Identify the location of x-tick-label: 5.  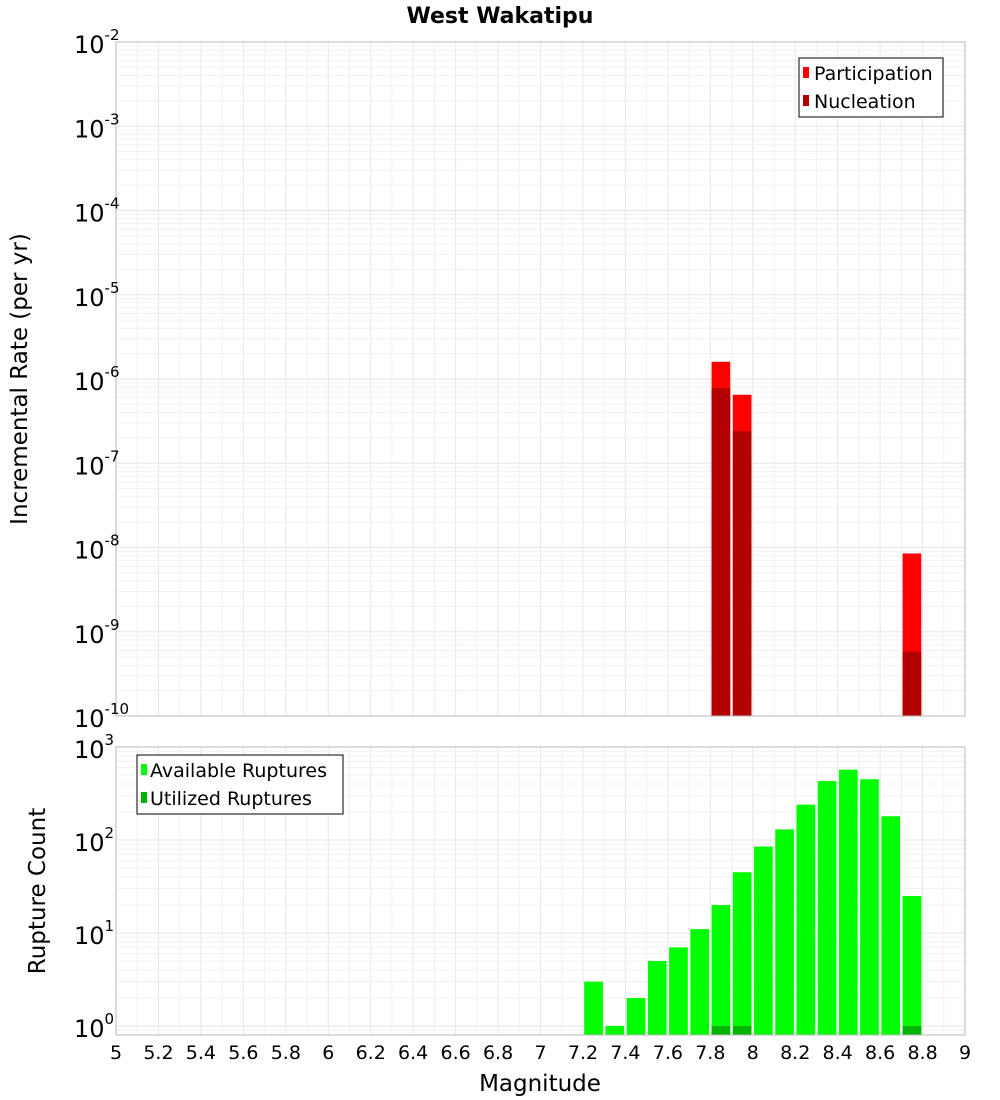
(116, 1053).